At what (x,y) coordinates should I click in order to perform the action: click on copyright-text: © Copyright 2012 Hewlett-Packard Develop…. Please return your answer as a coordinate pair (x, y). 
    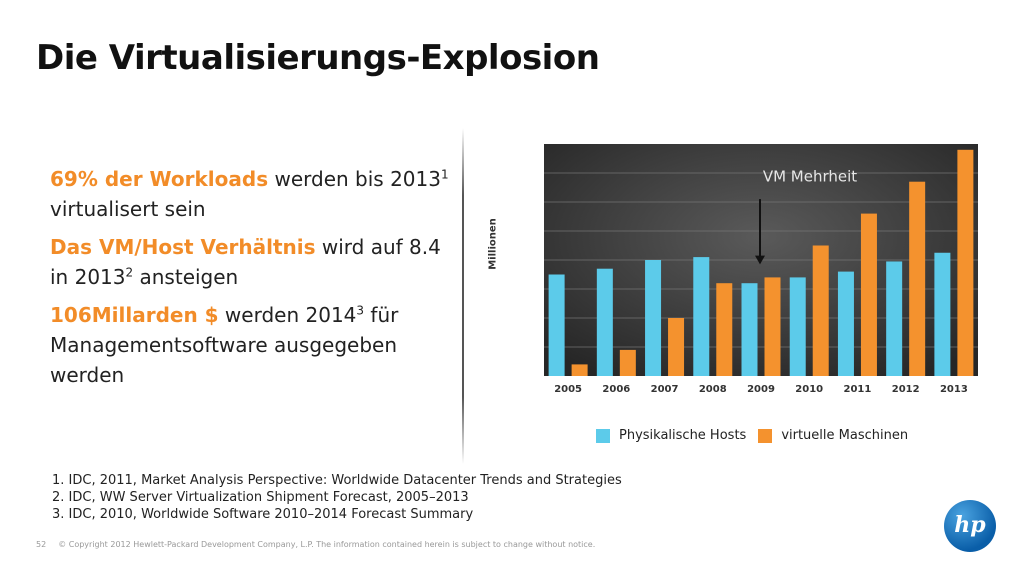
    Looking at the image, I should click on (327, 544).